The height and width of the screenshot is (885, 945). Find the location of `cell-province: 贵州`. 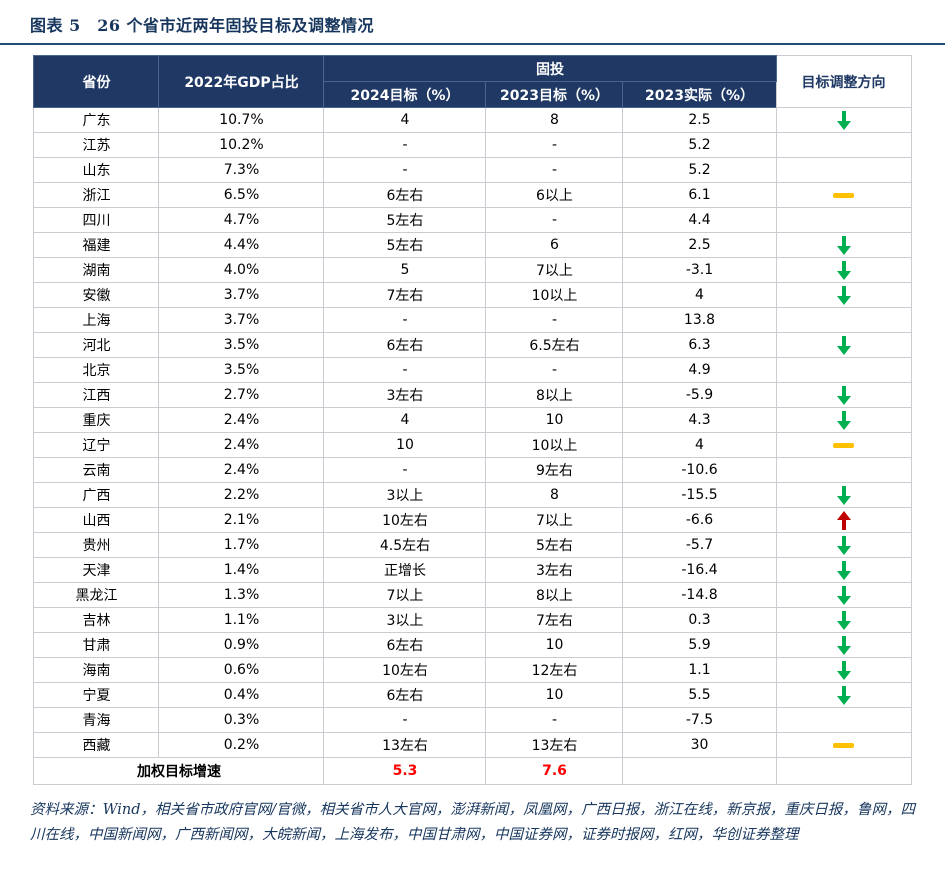

cell-province: 贵州 is located at coordinates (96, 545).